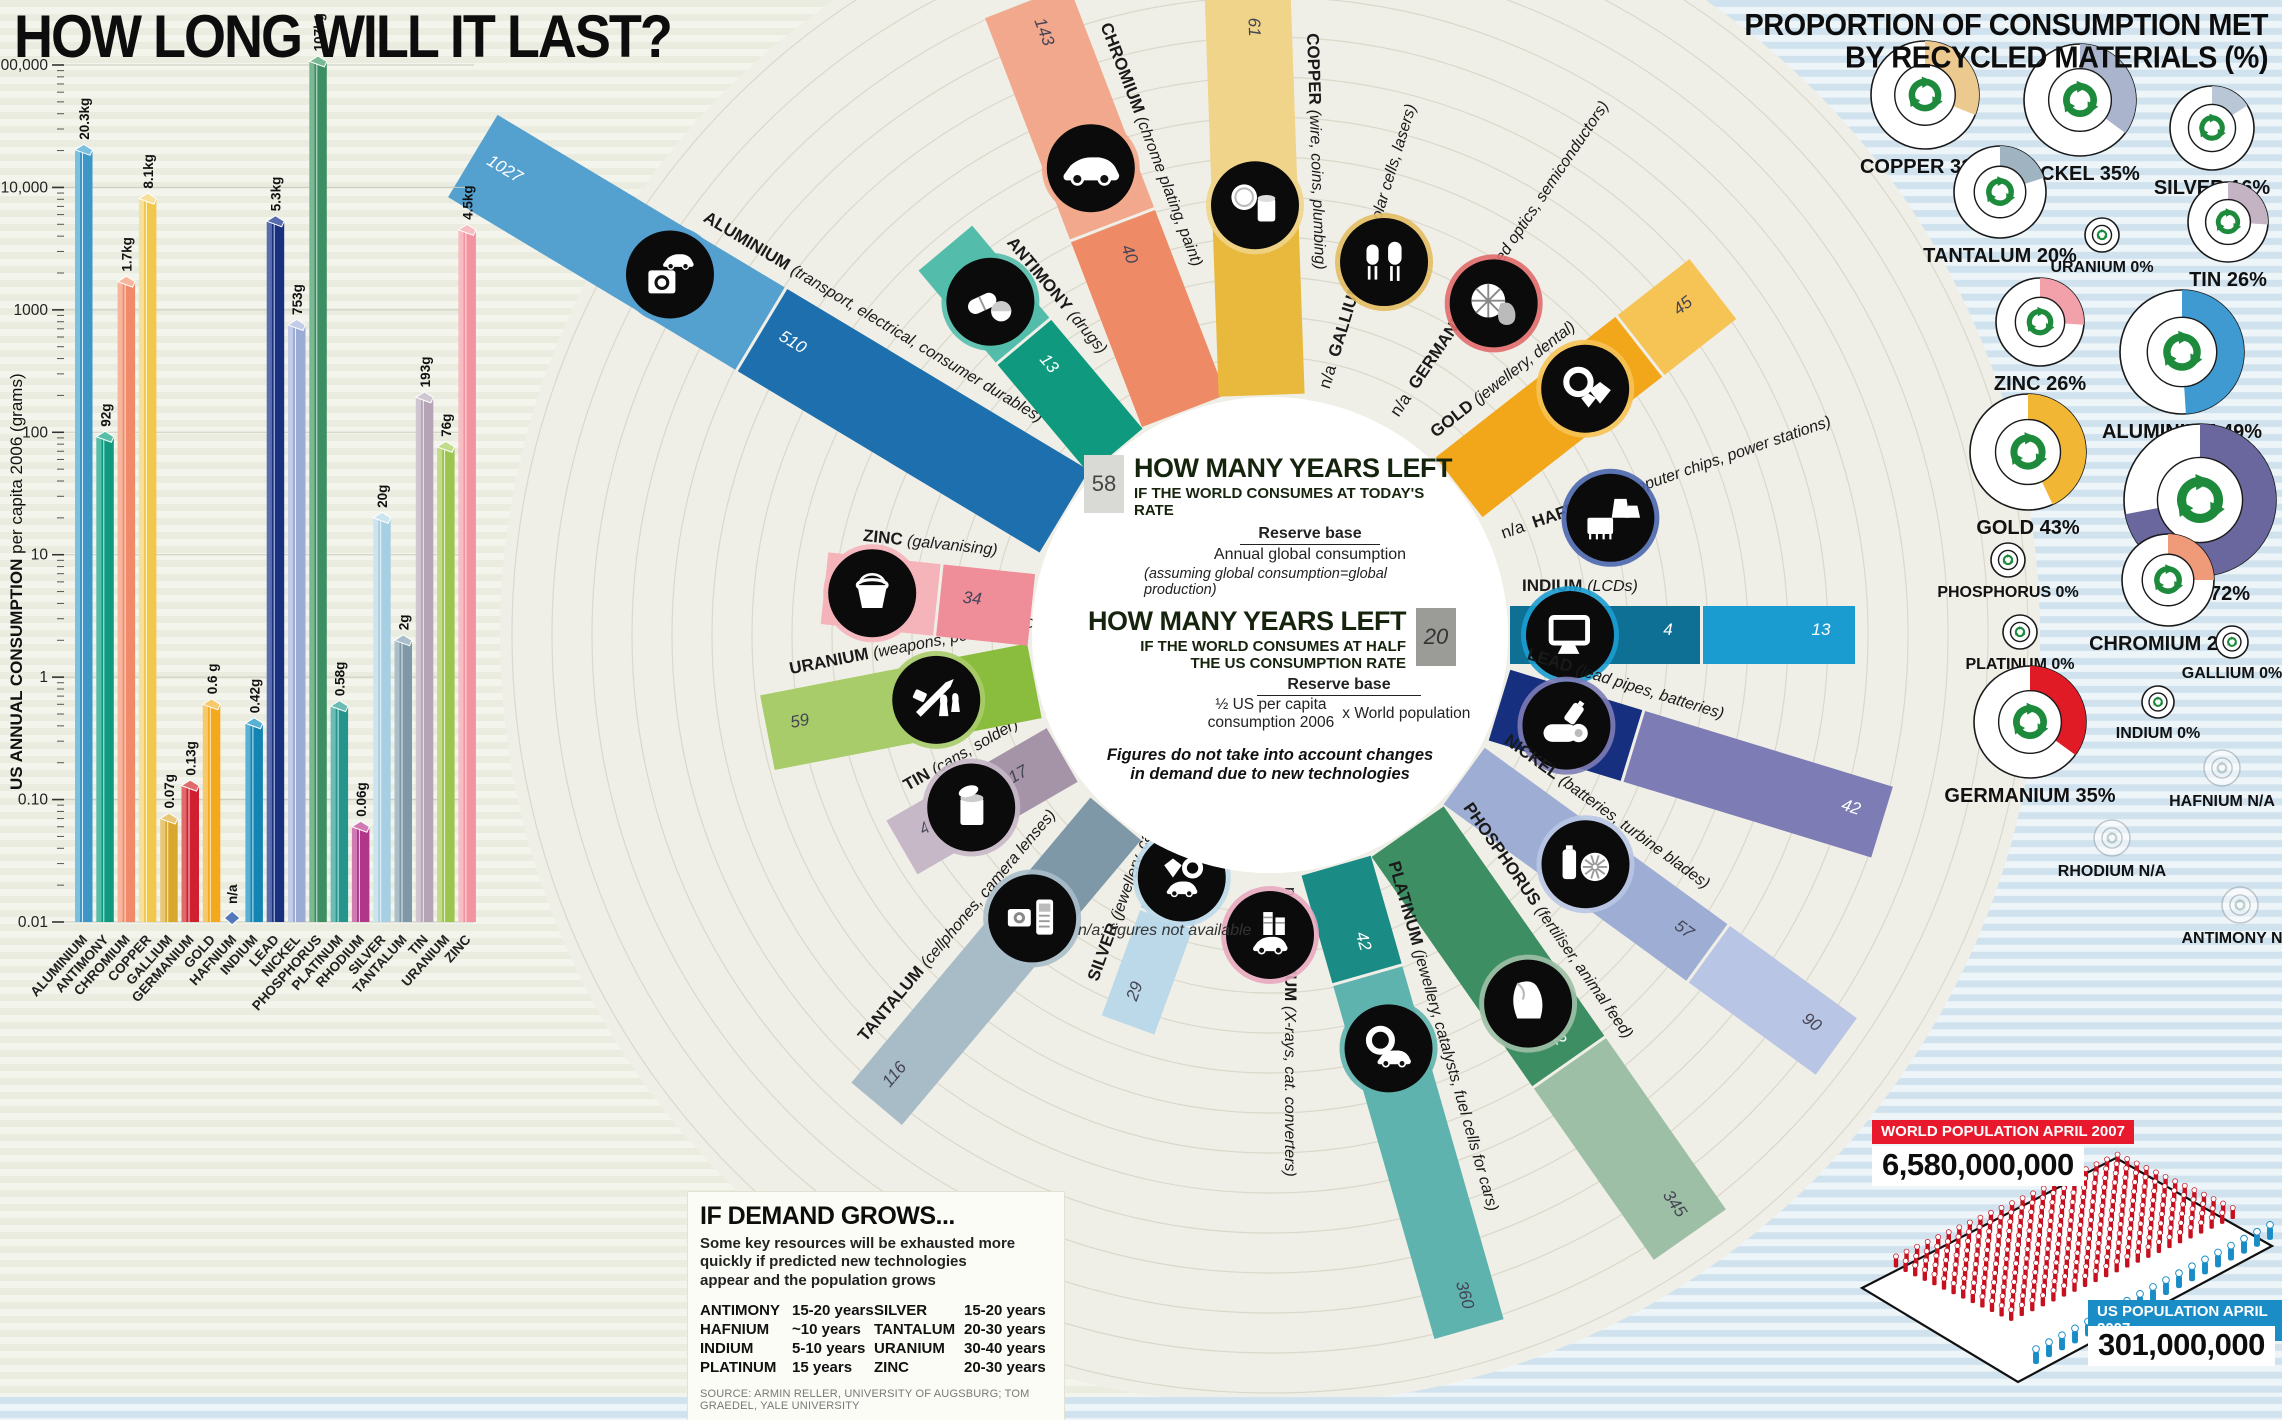 Image resolution: width=2282 pixels, height=1420 pixels. What do you see at coordinates (1851, 807) in the screenshot?
I see `years-today-lead: 42` at bounding box center [1851, 807].